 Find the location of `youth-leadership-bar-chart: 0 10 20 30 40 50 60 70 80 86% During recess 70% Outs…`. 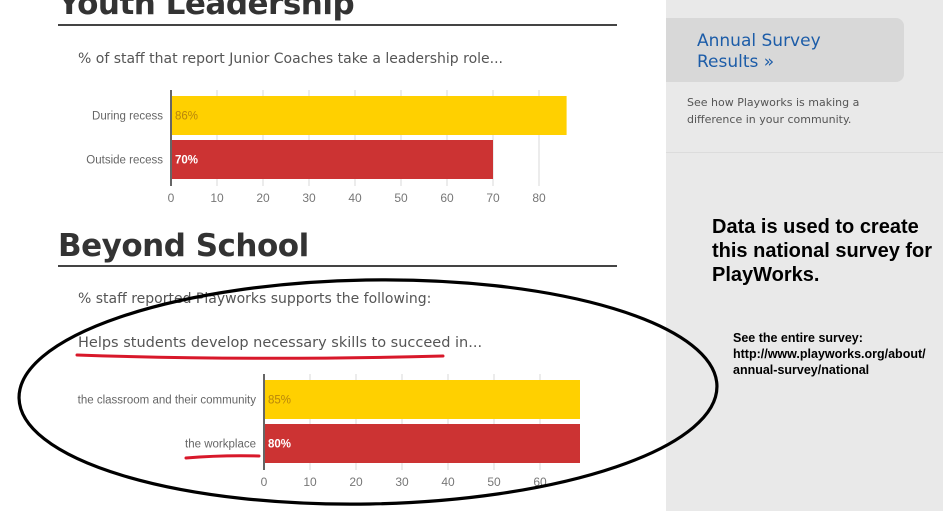

youth-leadership-bar-chart: 0 10 20 30 40 50 60 70 80 86% During recess 70% Outs… is located at coordinates (326, 147).